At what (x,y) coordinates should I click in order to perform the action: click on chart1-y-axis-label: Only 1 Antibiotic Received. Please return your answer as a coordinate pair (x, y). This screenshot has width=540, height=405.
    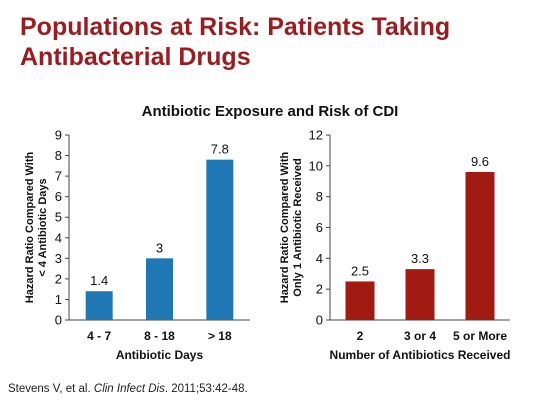
    Looking at the image, I should click on (298, 227).